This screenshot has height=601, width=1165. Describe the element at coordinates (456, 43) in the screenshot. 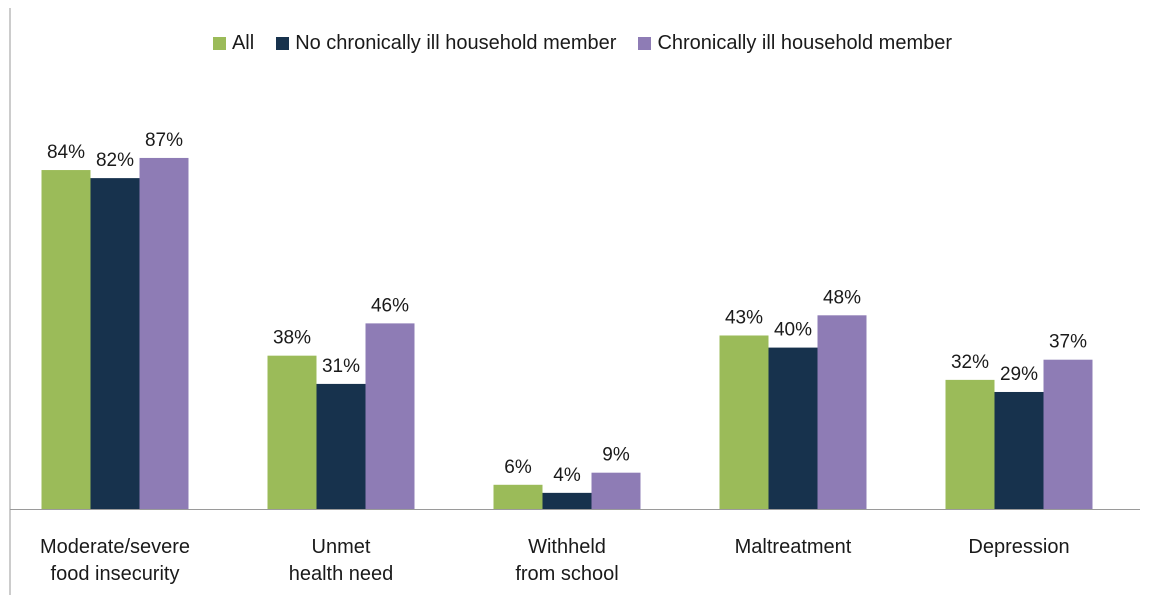

I see `legend-label-no-chronically-ill: No chronically ill household member` at that location.